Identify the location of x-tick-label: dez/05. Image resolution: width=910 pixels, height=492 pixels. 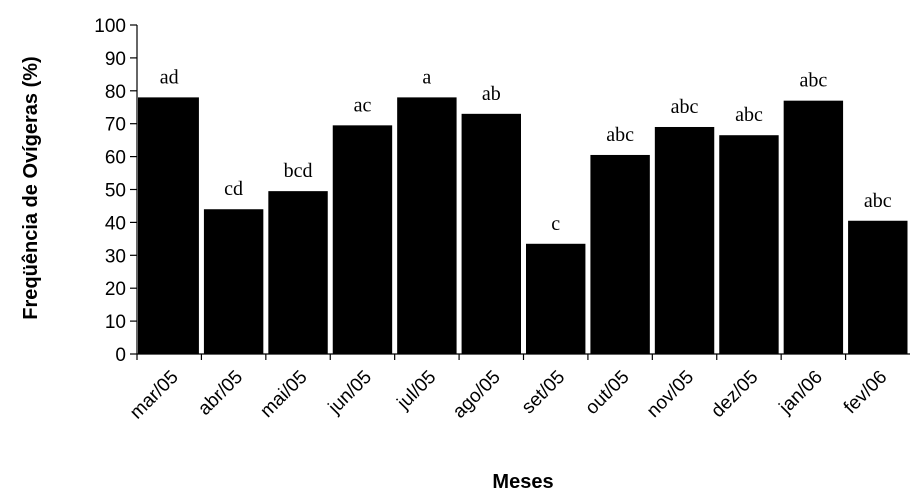
(734, 394).